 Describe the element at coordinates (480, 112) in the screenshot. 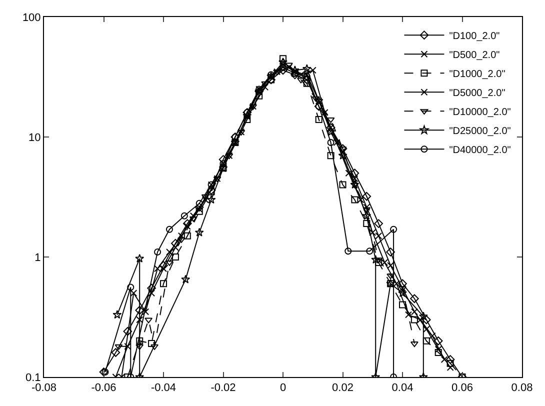

I see `legend-label: "D10000_2.0"` at that location.